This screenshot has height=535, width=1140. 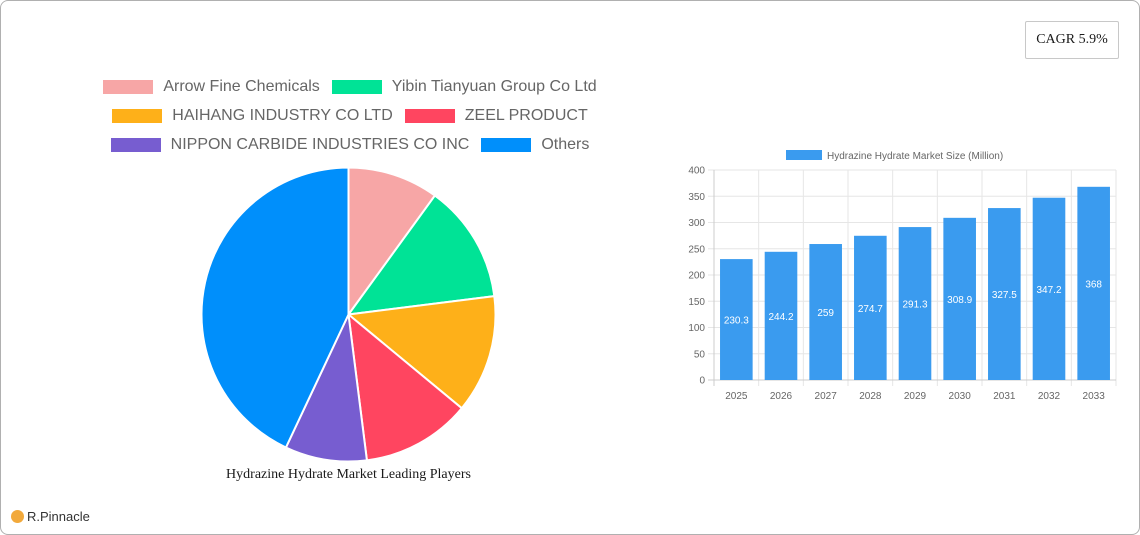 What do you see at coordinates (696, 223) in the screenshot?
I see `y-tick-label: 300` at bounding box center [696, 223].